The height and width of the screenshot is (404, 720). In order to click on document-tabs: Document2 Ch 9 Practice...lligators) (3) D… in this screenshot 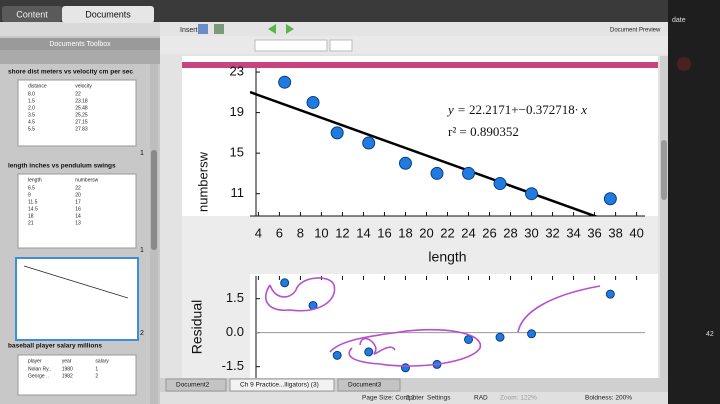, I will do `click(283, 385)`.